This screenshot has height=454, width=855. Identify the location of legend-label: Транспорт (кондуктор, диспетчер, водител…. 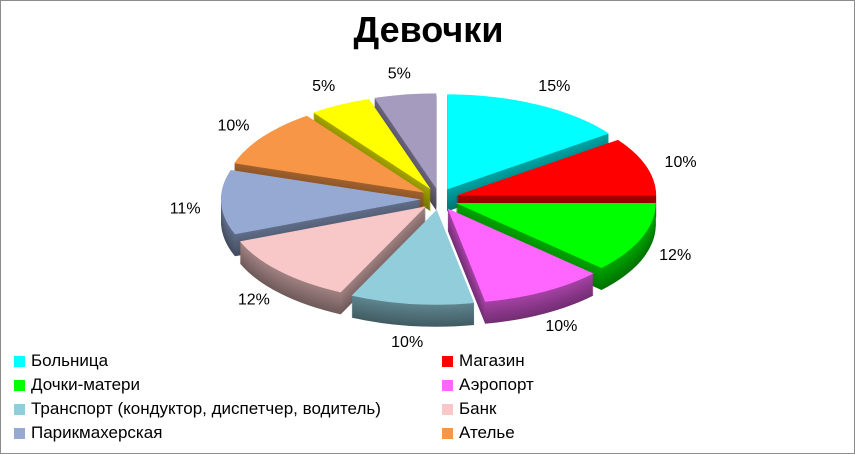
(206, 408).